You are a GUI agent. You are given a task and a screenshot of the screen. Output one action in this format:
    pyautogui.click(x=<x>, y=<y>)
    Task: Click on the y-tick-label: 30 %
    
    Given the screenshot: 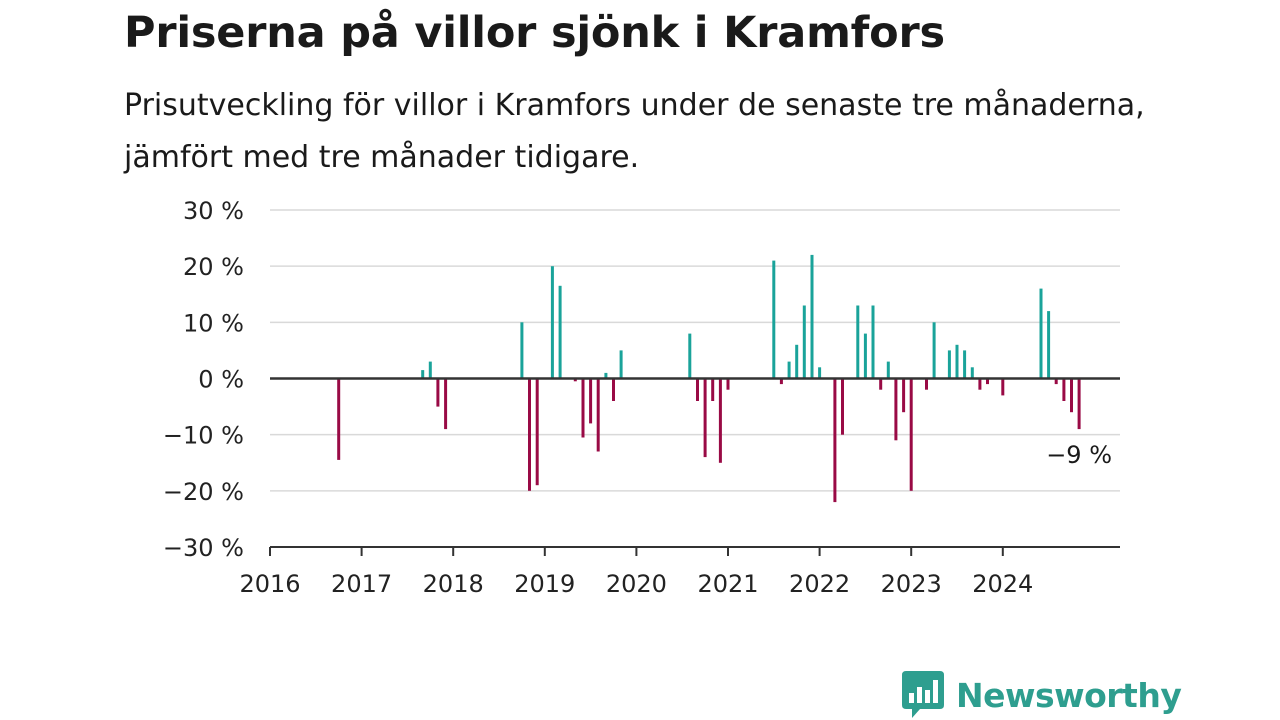 What is the action you would take?
    pyautogui.click(x=213, y=211)
    